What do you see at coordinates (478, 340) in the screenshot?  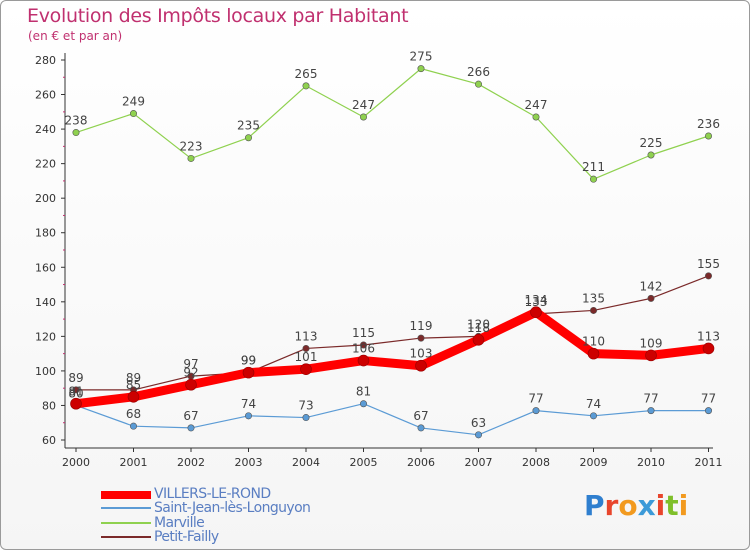 I see `series-0-point-2007` at bounding box center [478, 340].